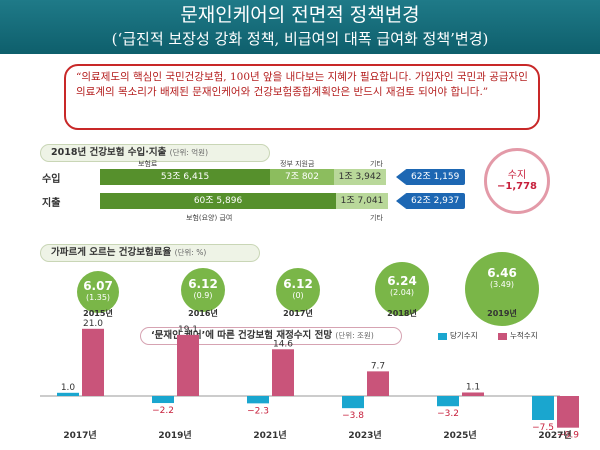 This screenshot has height=450, width=600. I want to click on rate-year: 2016년, so click(203, 313).